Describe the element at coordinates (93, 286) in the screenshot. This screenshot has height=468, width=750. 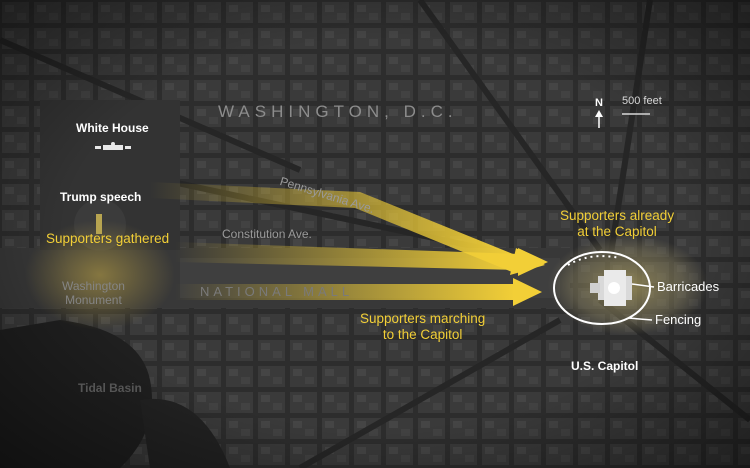
I see `monument-label-line-1: Washington` at that location.